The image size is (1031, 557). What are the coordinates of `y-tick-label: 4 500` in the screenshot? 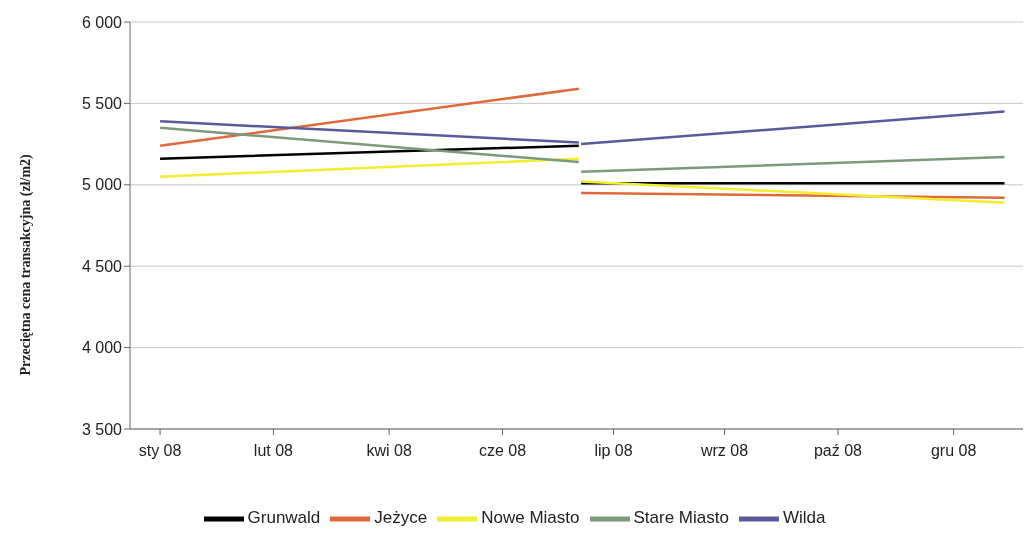 It's located at (102, 266).